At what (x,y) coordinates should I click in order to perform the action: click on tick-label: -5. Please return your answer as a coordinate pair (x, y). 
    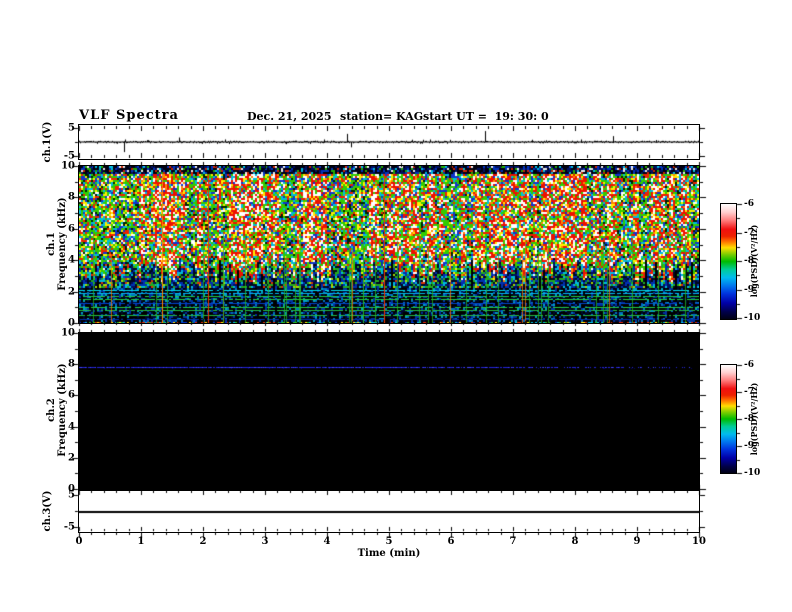
    Looking at the image, I should click on (69, 527).